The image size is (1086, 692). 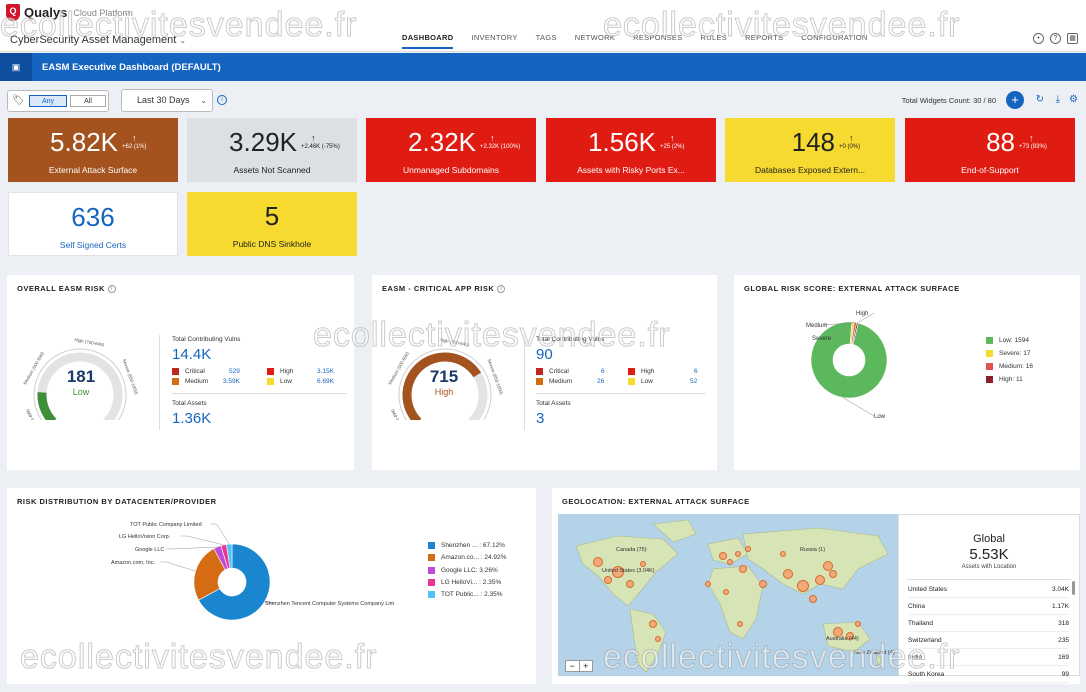 I want to click on legend-item: Shenzhen ... : 67.12%, so click(x=466, y=545).